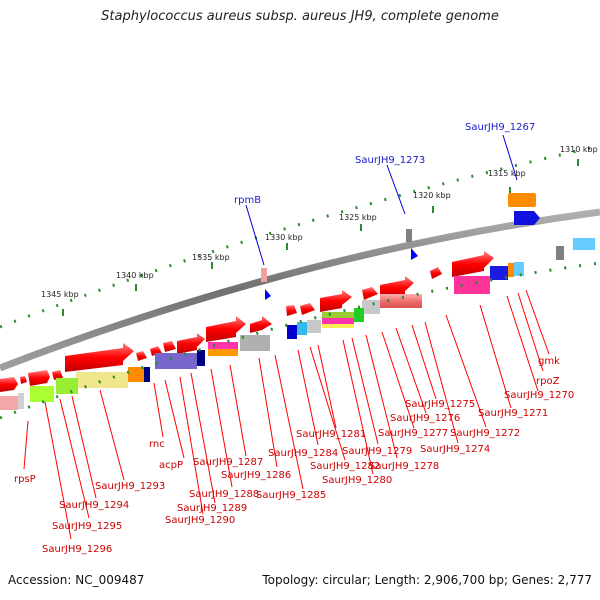 The height and width of the screenshot is (600, 600). I want to click on gene-label-rnc: rnc, so click(157, 444).